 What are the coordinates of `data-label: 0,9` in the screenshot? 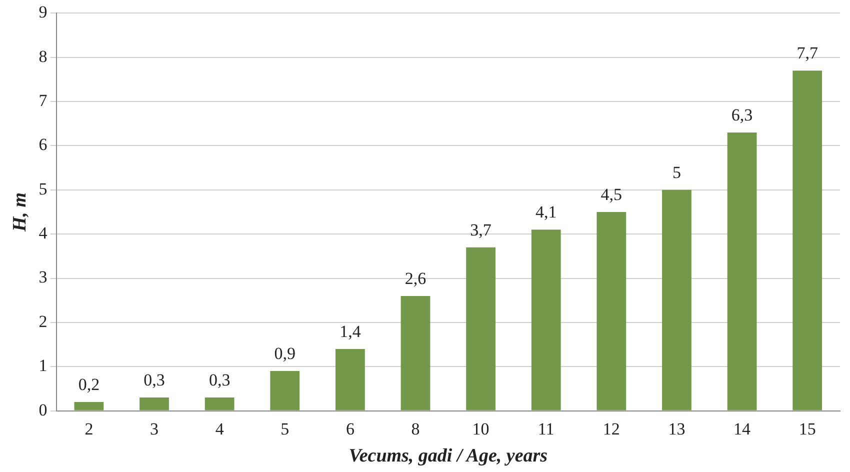 It's located at (285, 354).